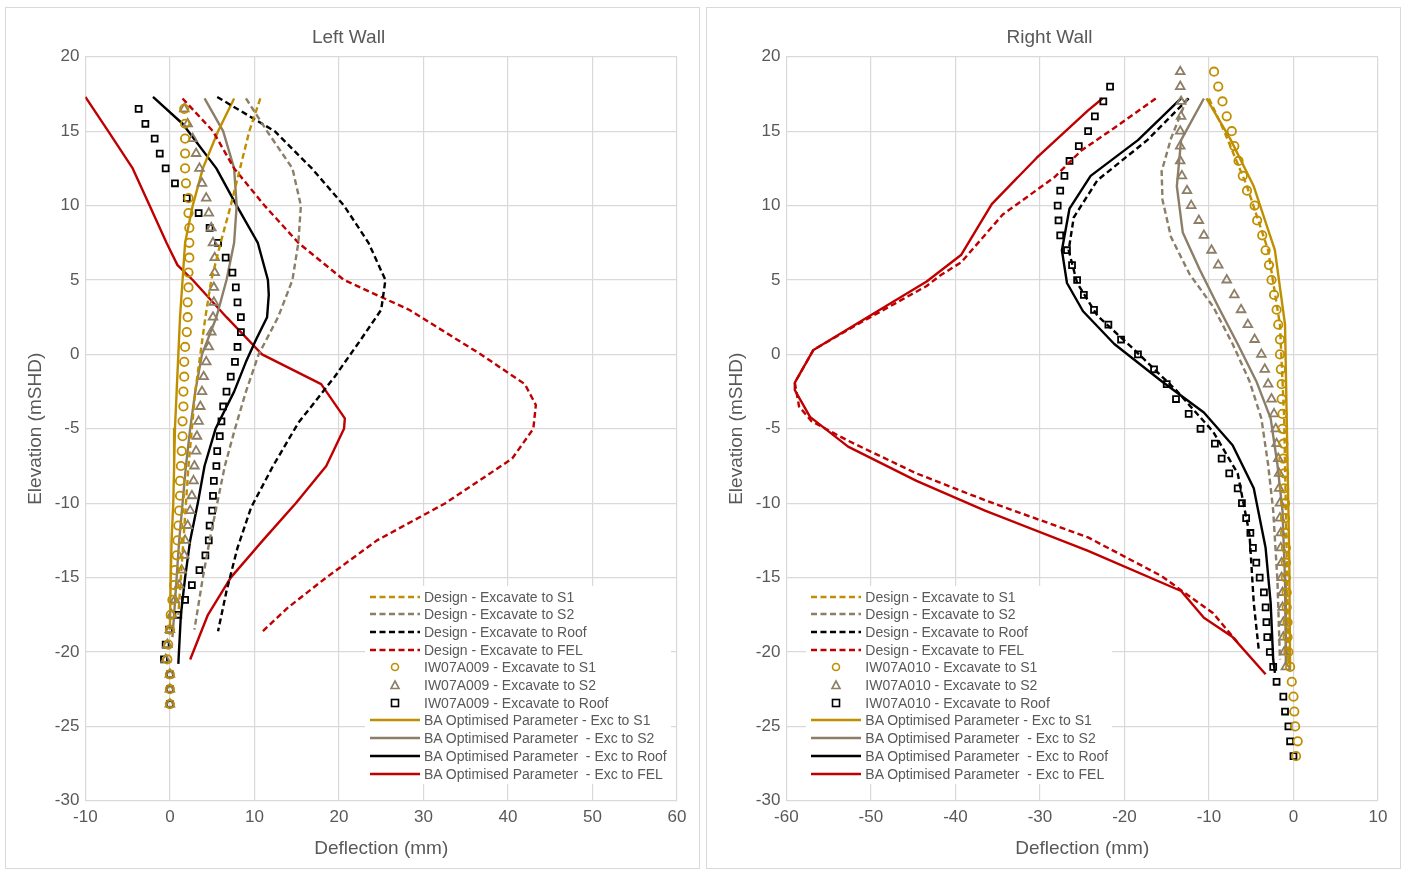 This screenshot has height=870, width=1405. I want to click on legend-label: Design - Excavate to Roof, so click(946, 632).